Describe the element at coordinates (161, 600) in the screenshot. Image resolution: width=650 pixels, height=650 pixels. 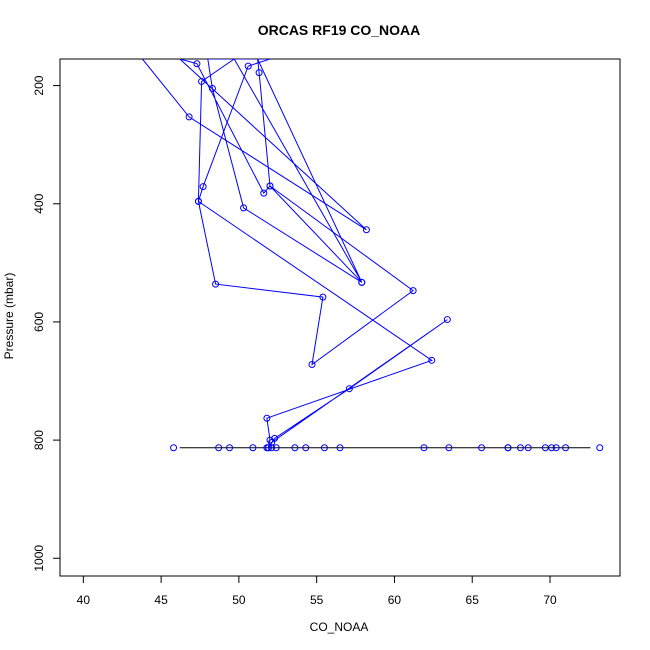
I see `x-tick-label: 45` at that location.